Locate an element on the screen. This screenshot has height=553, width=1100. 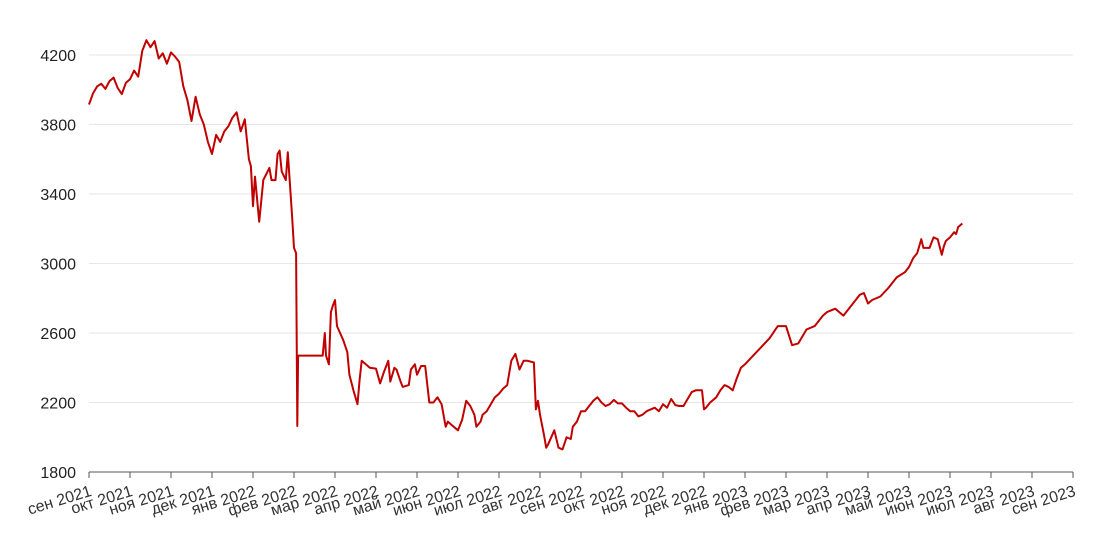
y-tick-label: 2200 is located at coordinates (58, 404).